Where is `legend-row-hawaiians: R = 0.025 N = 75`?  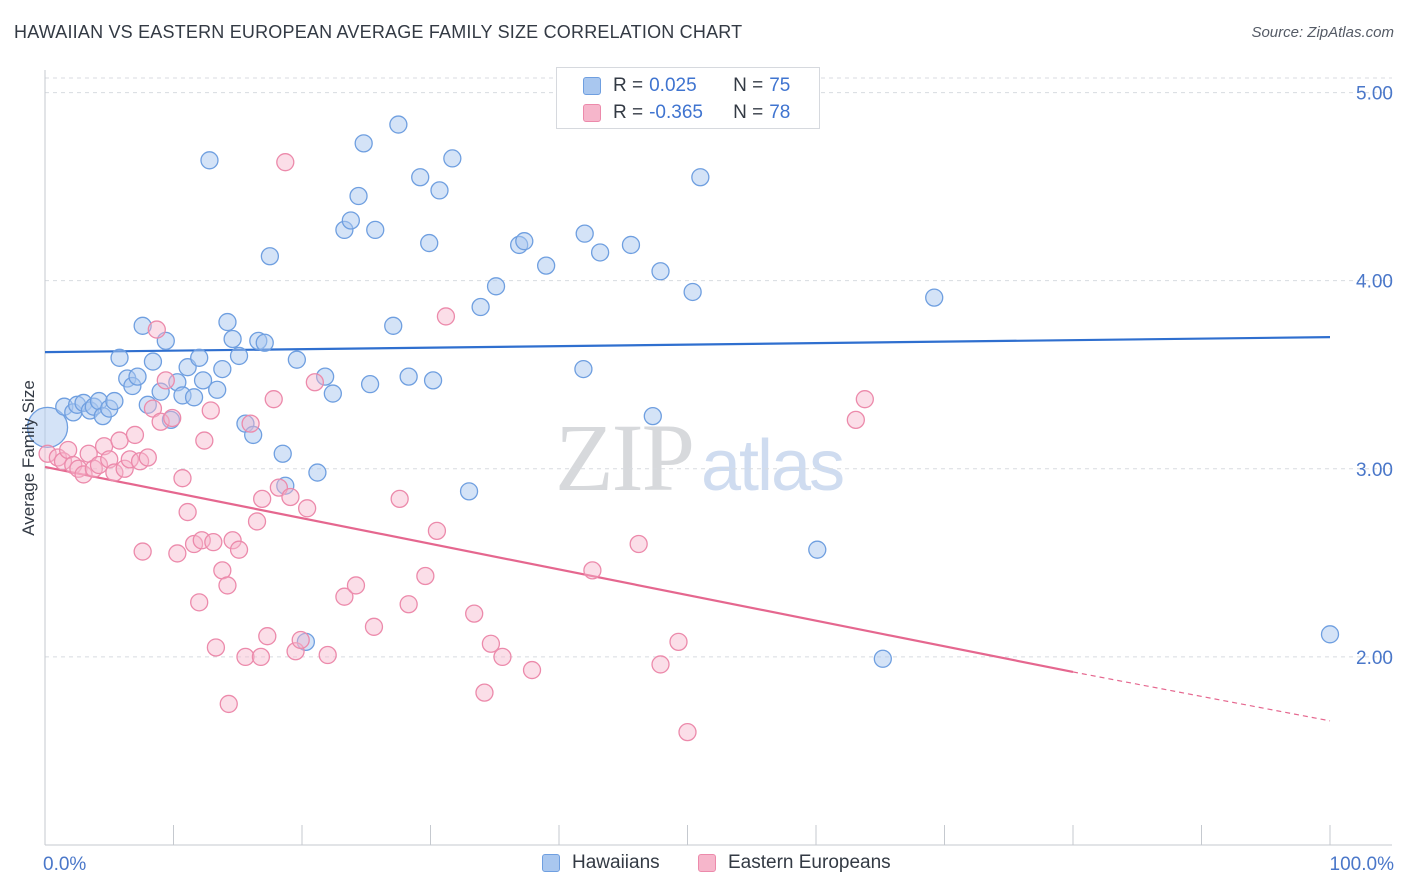
legend-row-hawaiians: R = 0.025 N = 75 is located at coordinates (686, 86).